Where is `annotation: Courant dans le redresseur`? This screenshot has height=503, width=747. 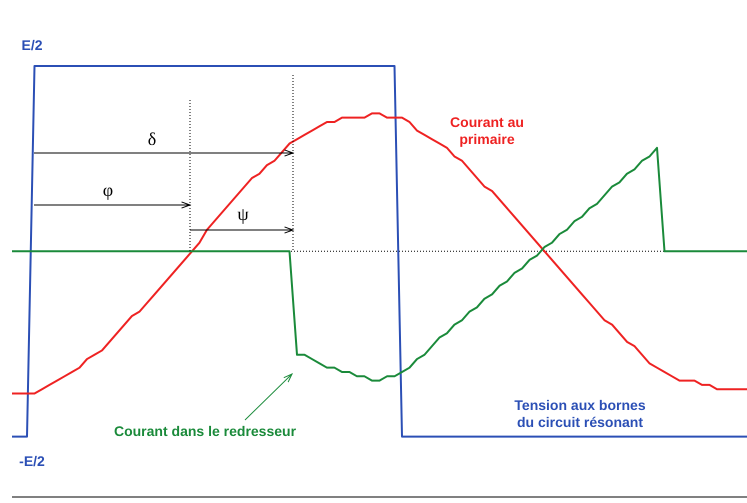
annotation: Courant dans le redresseur is located at coordinates (205, 431).